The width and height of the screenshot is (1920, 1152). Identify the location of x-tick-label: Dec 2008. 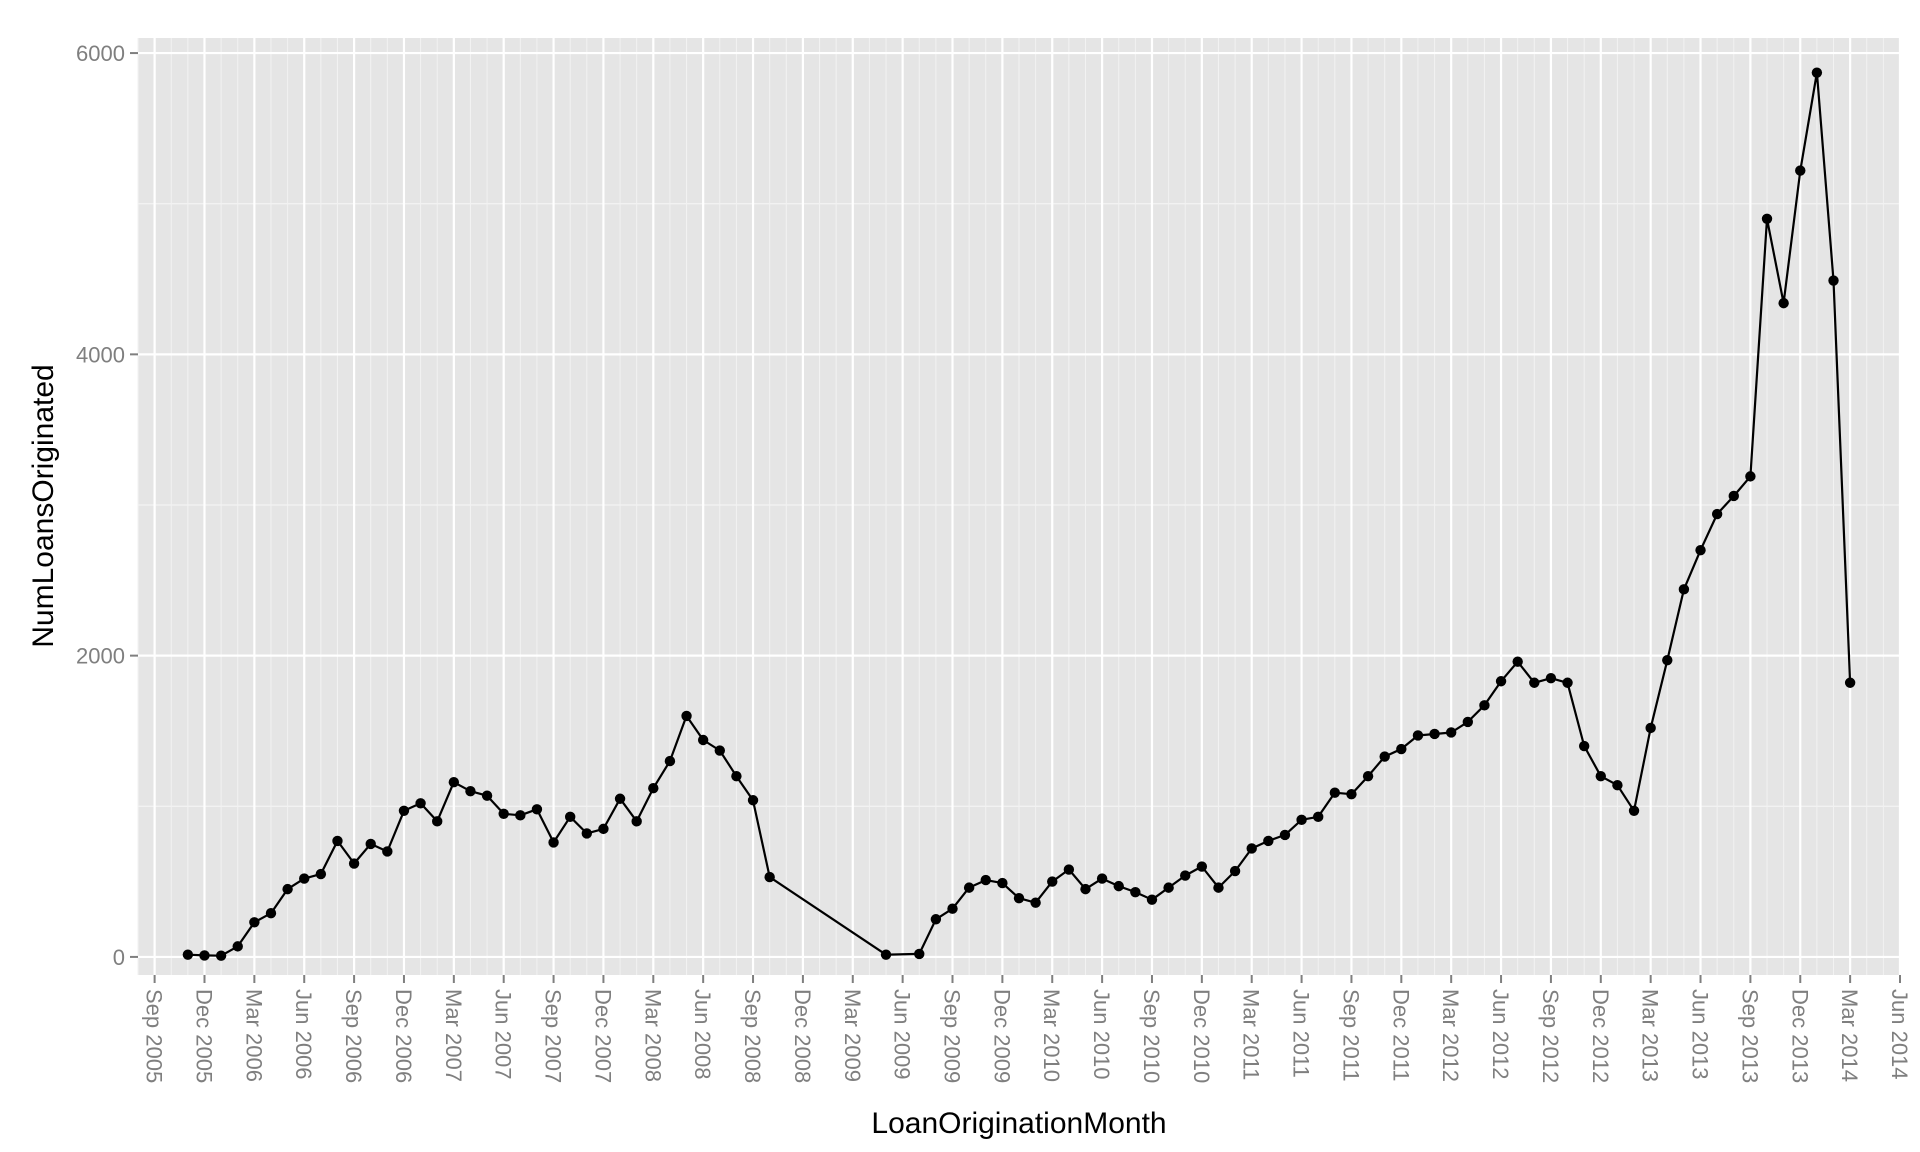
(802, 1036).